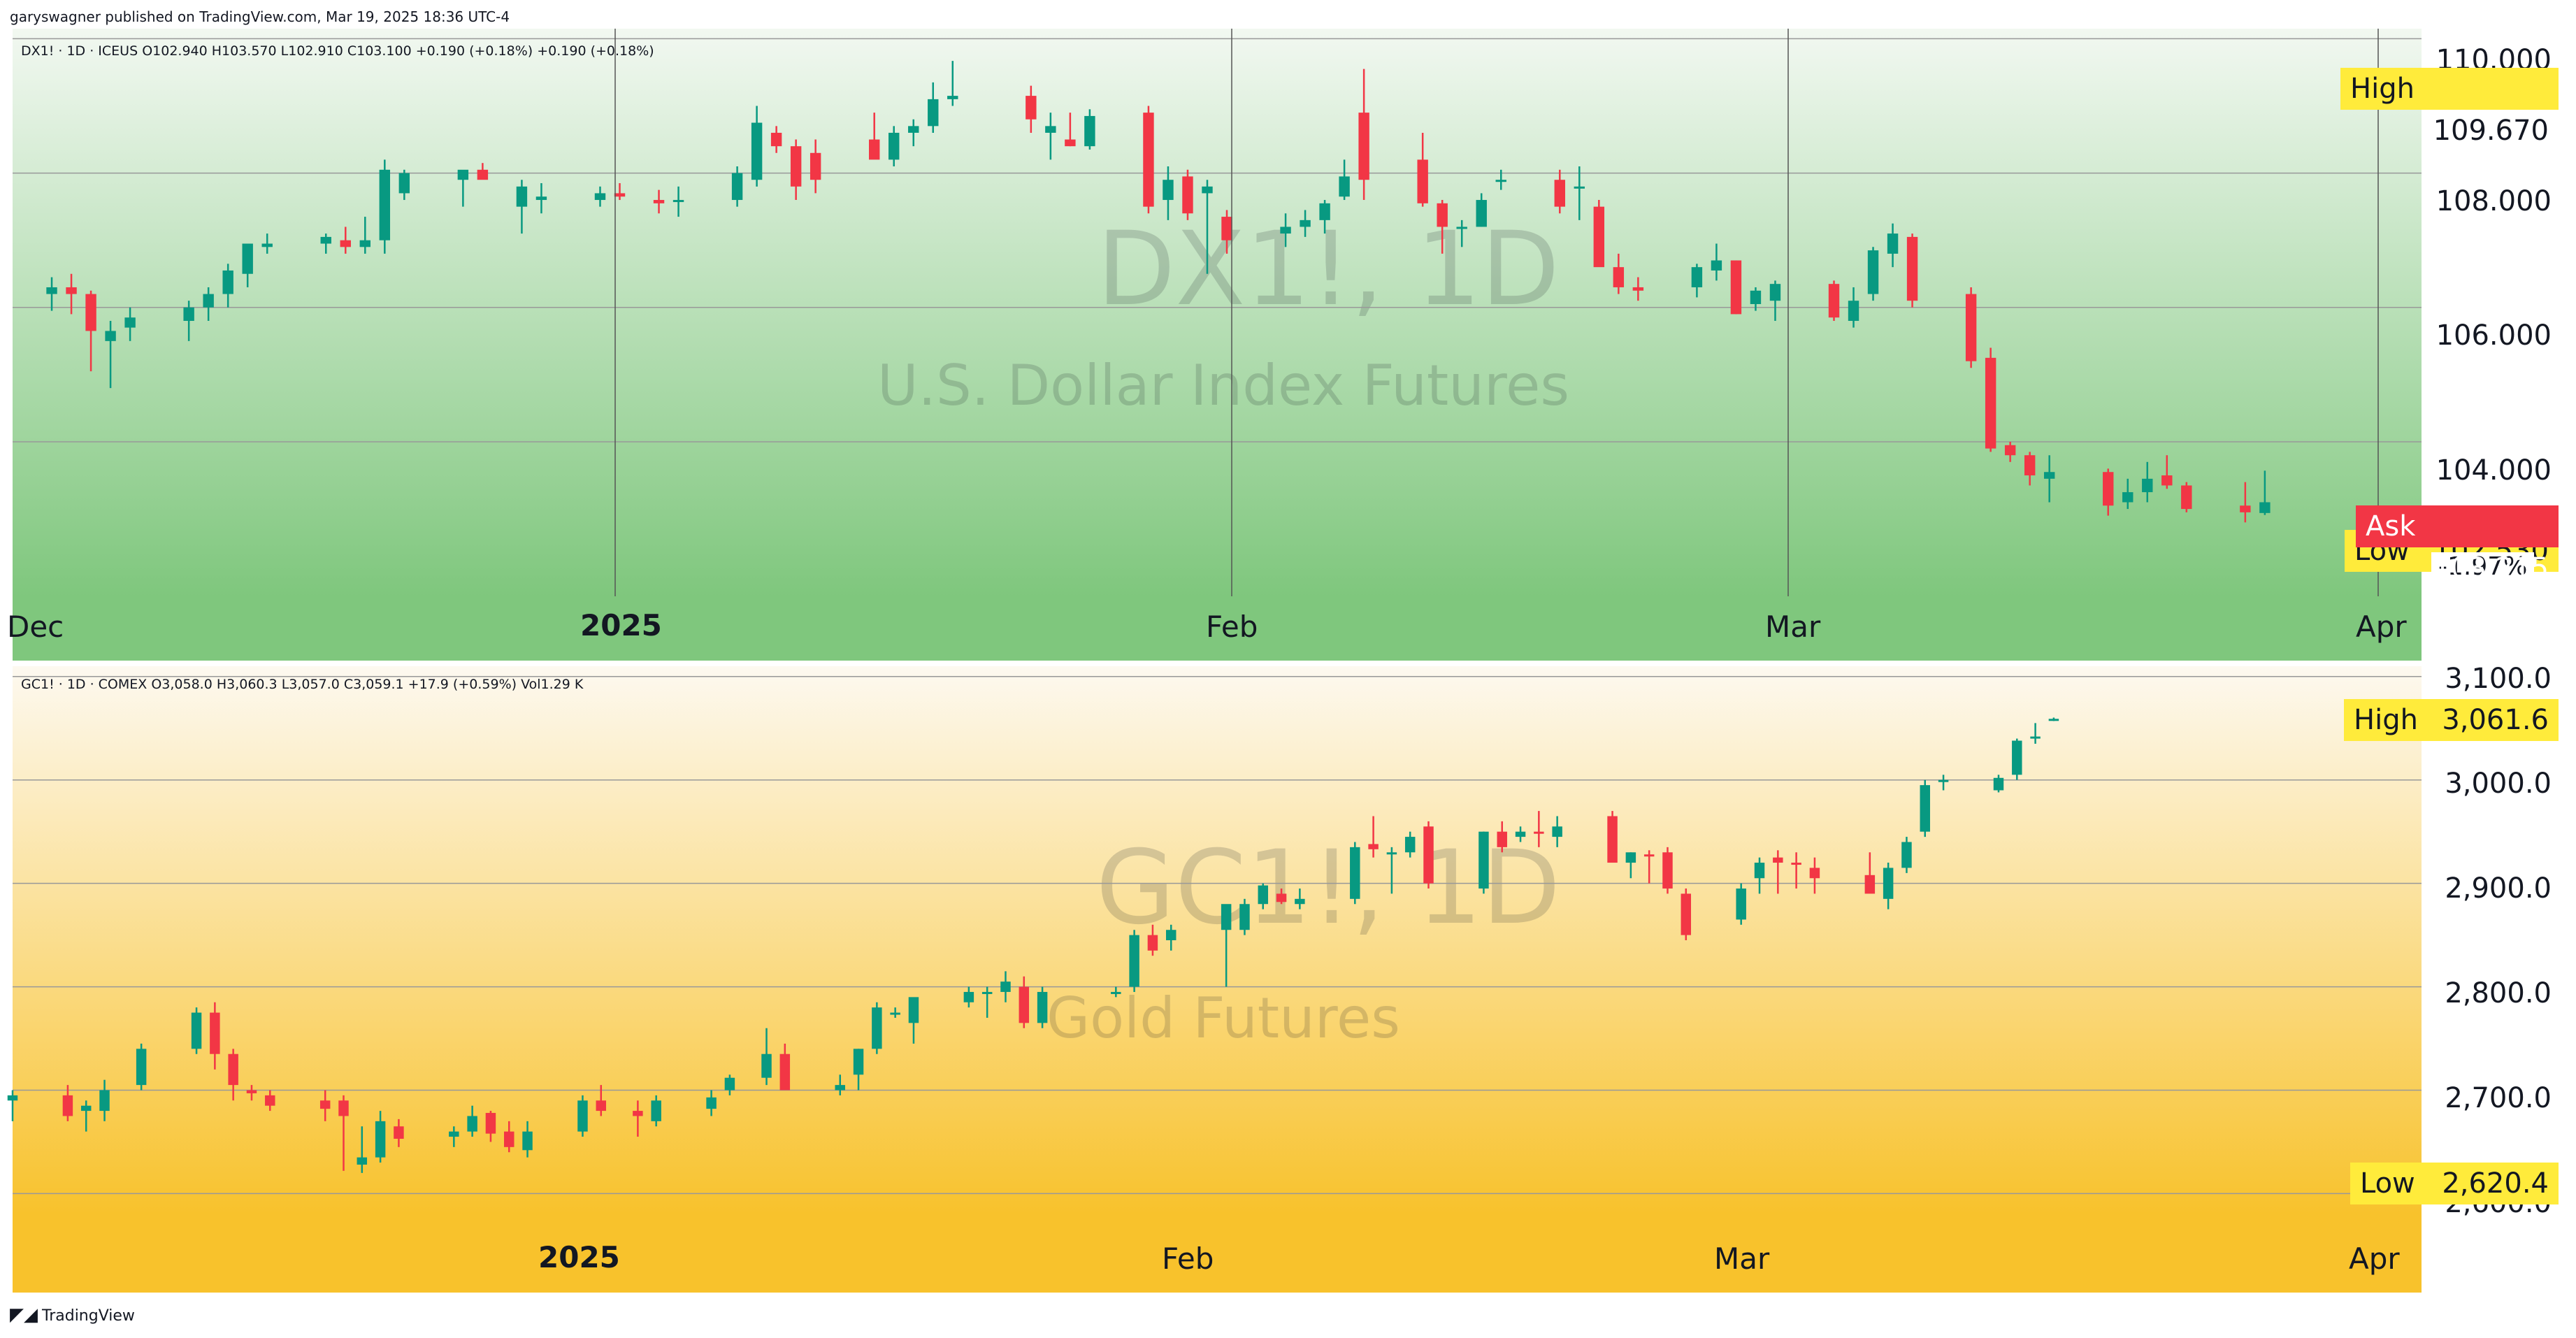  What do you see at coordinates (1742, 1259) in the screenshot?
I see `gc-time-label: Mar` at bounding box center [1742, 1259].